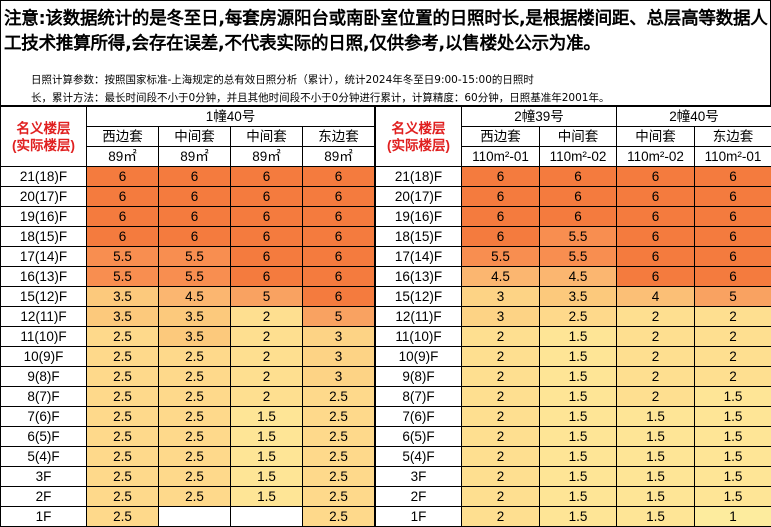 This screenshot has height=527, width=771. Describe the element at coordinates (501, 137) in the screenshot. I see `unit-name: 西边套` at that location.